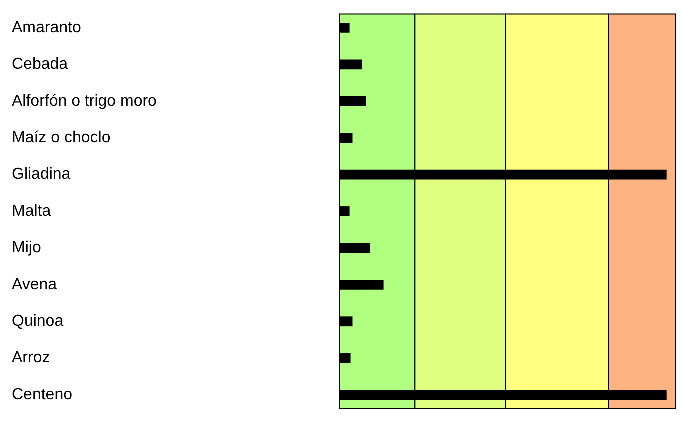 This screenshot has height=423, width=682. I want to click on y-tick-label: Cebada, so click(40, 65).